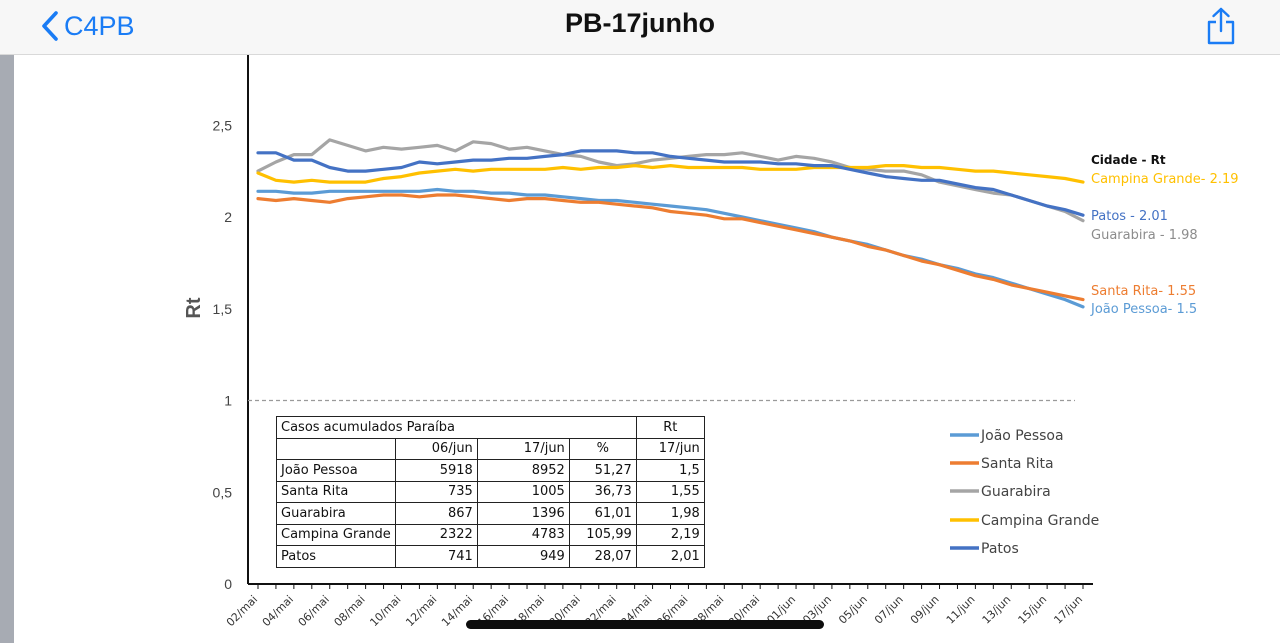 This screenshot has width=1280, height=643. What do you see at coordinates (336, 513) in the screenshot?
I see `table-cell-city: Guarabira` at bounding box center [336, 513].